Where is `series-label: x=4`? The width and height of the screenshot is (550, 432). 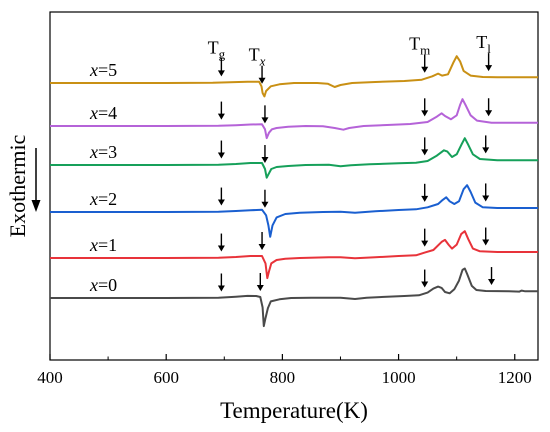
series-label: x=4 is located at coordinates (103, 113).